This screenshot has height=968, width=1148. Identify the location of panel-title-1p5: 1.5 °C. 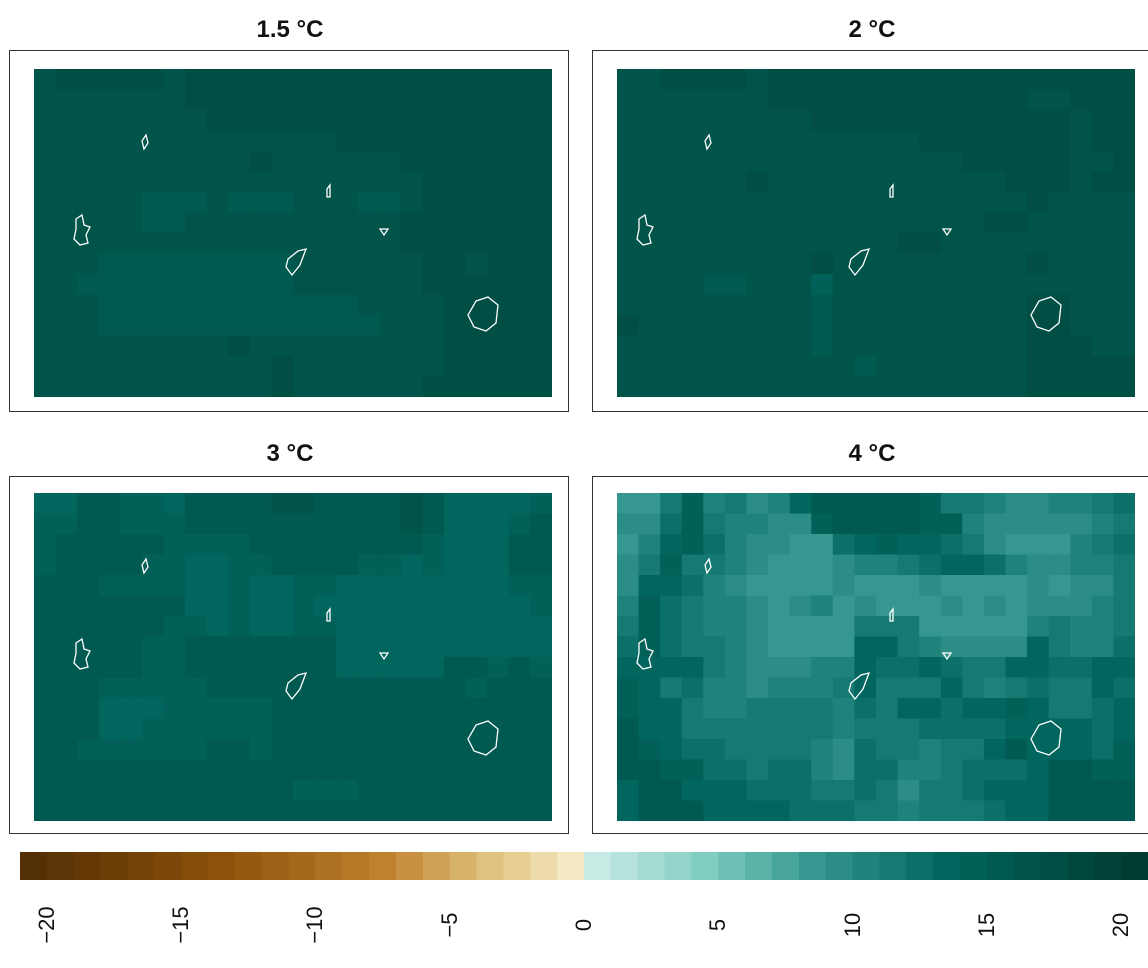
(290, 29).